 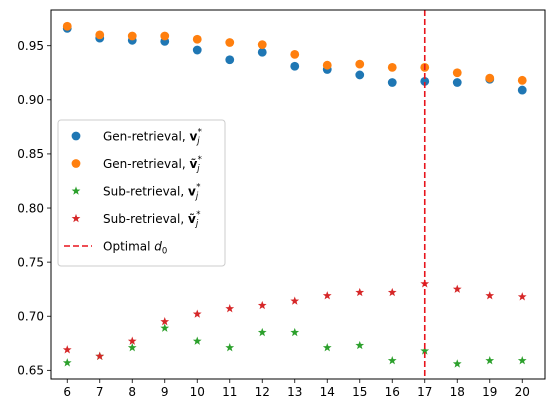 What do you see at coordinates (392, 392) in the screenshot?
I see `x-tick-label: 16` at bounding box center [392, 392].